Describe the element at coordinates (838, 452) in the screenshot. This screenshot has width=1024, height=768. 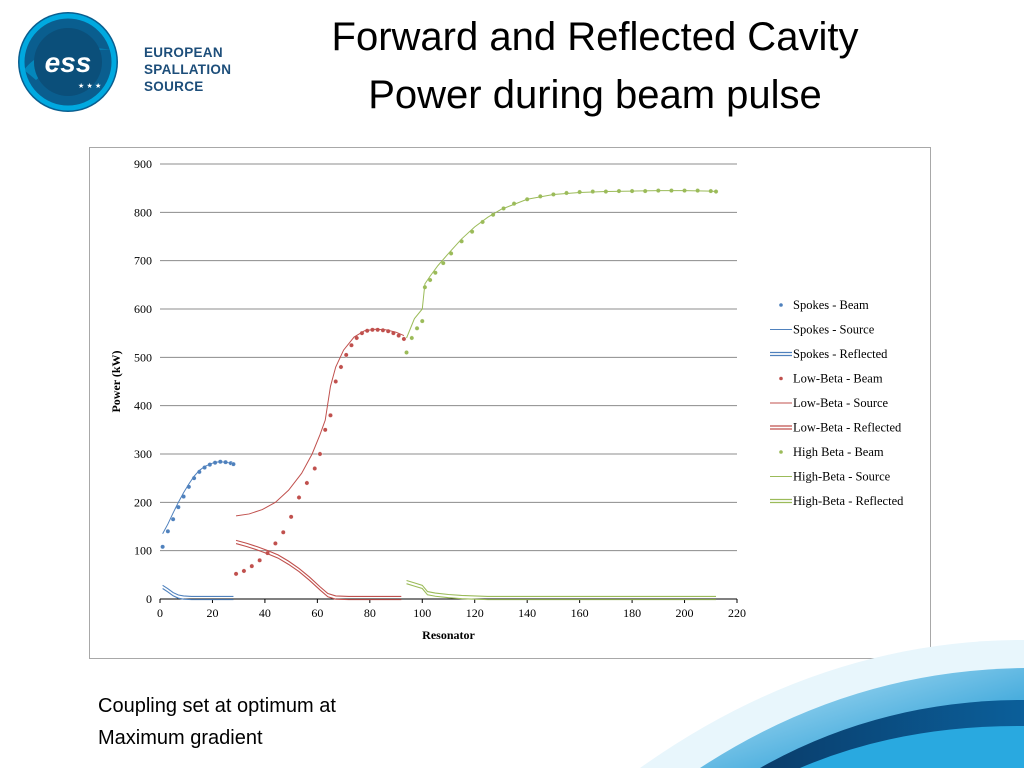
I see `legend-label: High Beta - Beam` at that location.